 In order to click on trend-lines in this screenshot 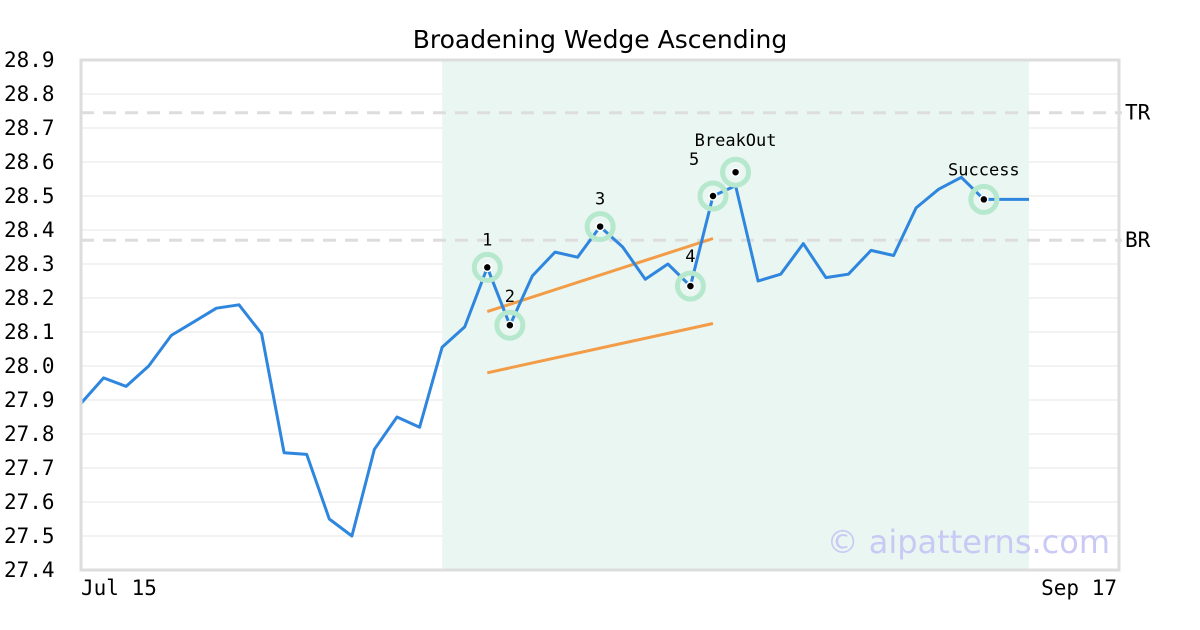, I will do `click(600, 306)`.